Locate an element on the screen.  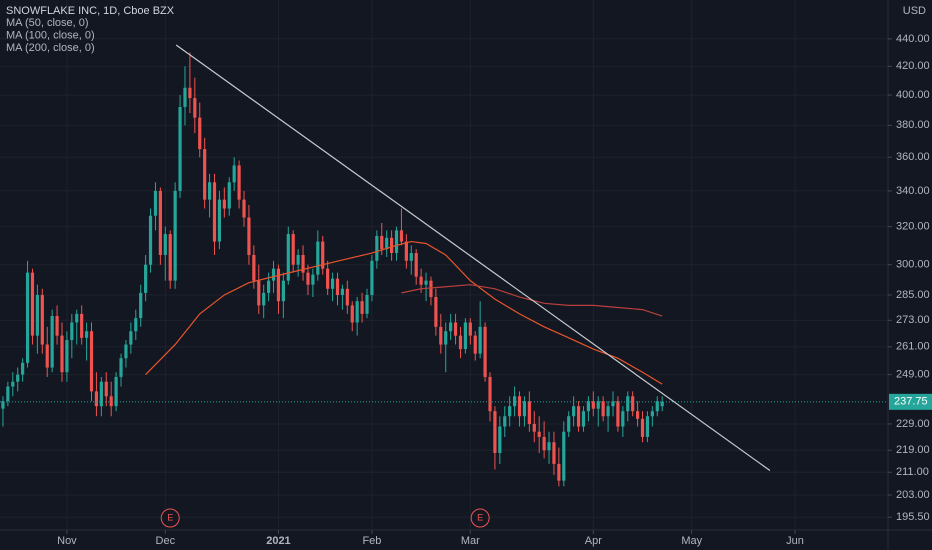
x-tick-label: Mar is located at coordinates (470, 541).